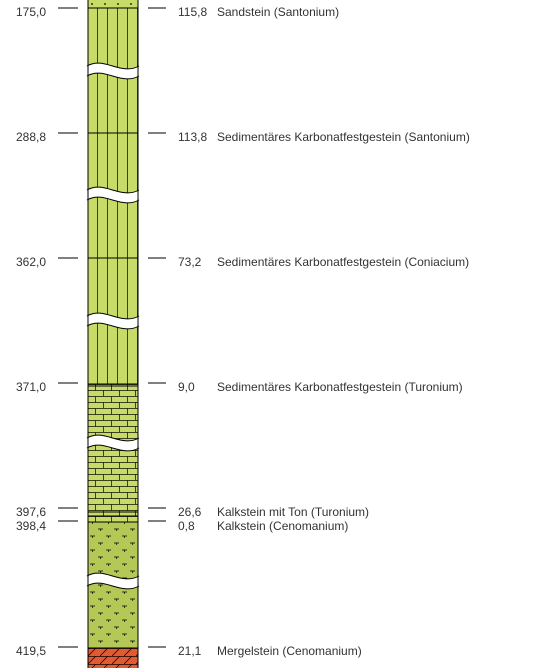 The image size is (553, 668). I want to click on layer-row: 175,0 115,8 Sandstein (Santonium), so click(177, 12).